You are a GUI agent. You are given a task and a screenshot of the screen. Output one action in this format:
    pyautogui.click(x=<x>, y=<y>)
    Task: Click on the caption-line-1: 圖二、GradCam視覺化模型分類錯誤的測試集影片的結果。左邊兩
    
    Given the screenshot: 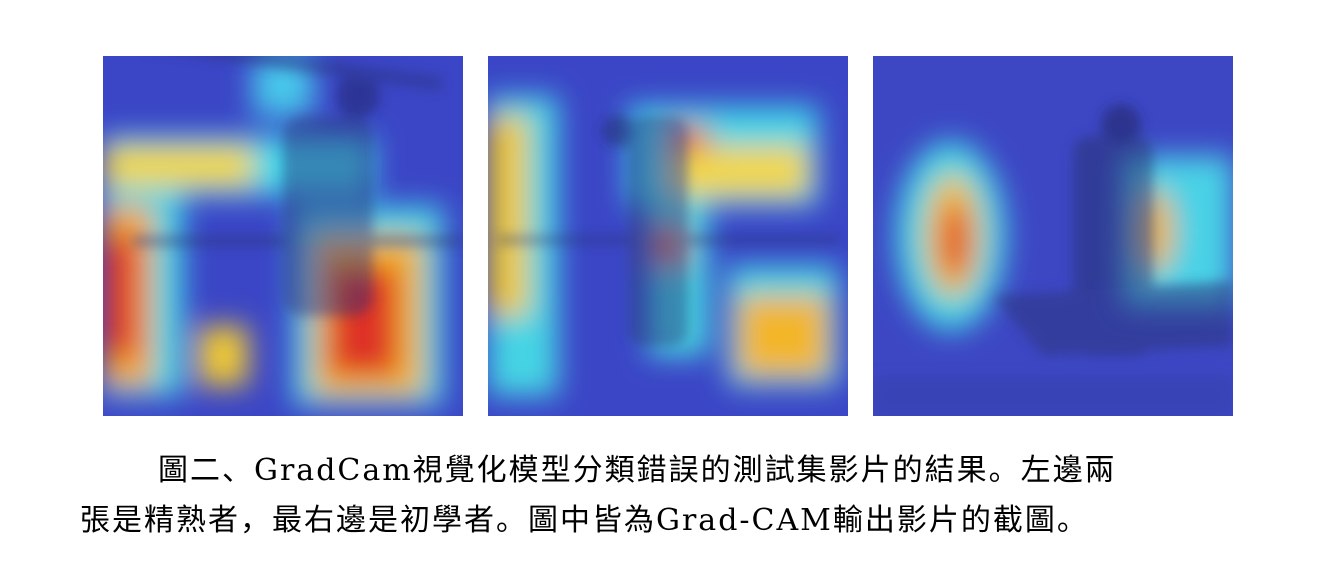 What is the action you would take?
    pyautogui.click(x=637, y=470)
    